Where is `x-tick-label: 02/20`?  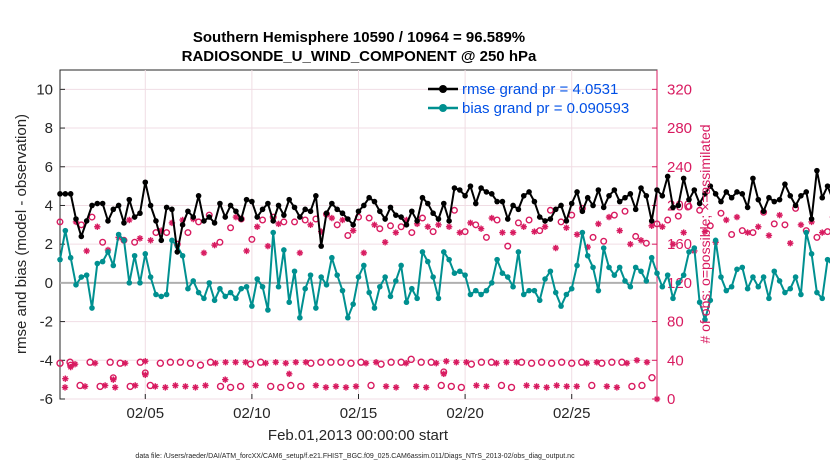
x-tick-label: 02/20 is located at coordinates (465, 413).